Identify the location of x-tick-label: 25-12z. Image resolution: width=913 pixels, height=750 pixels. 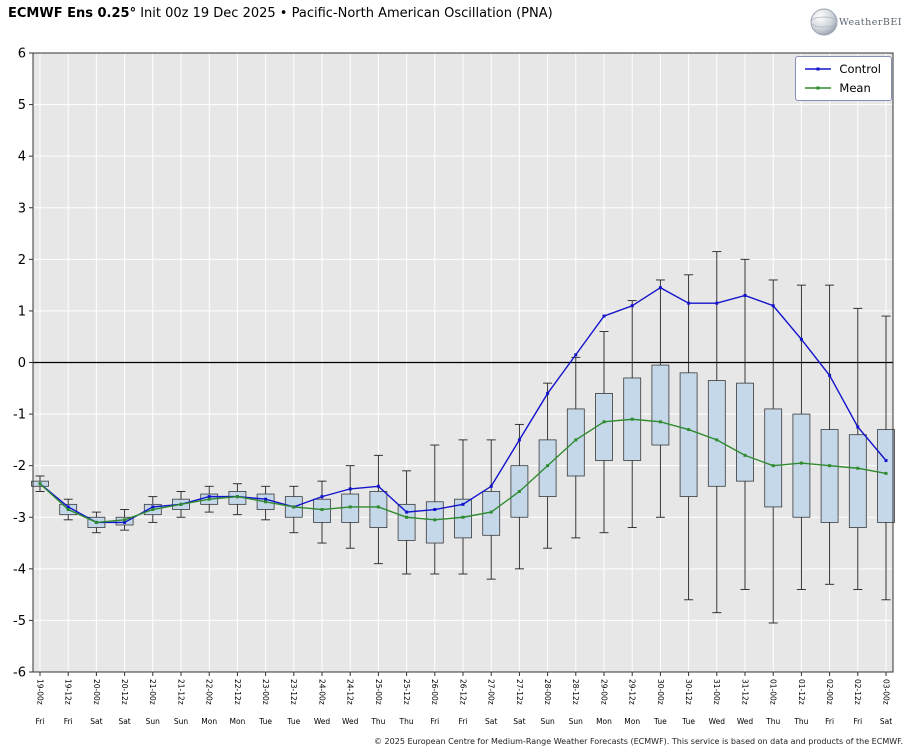
(406, 692).